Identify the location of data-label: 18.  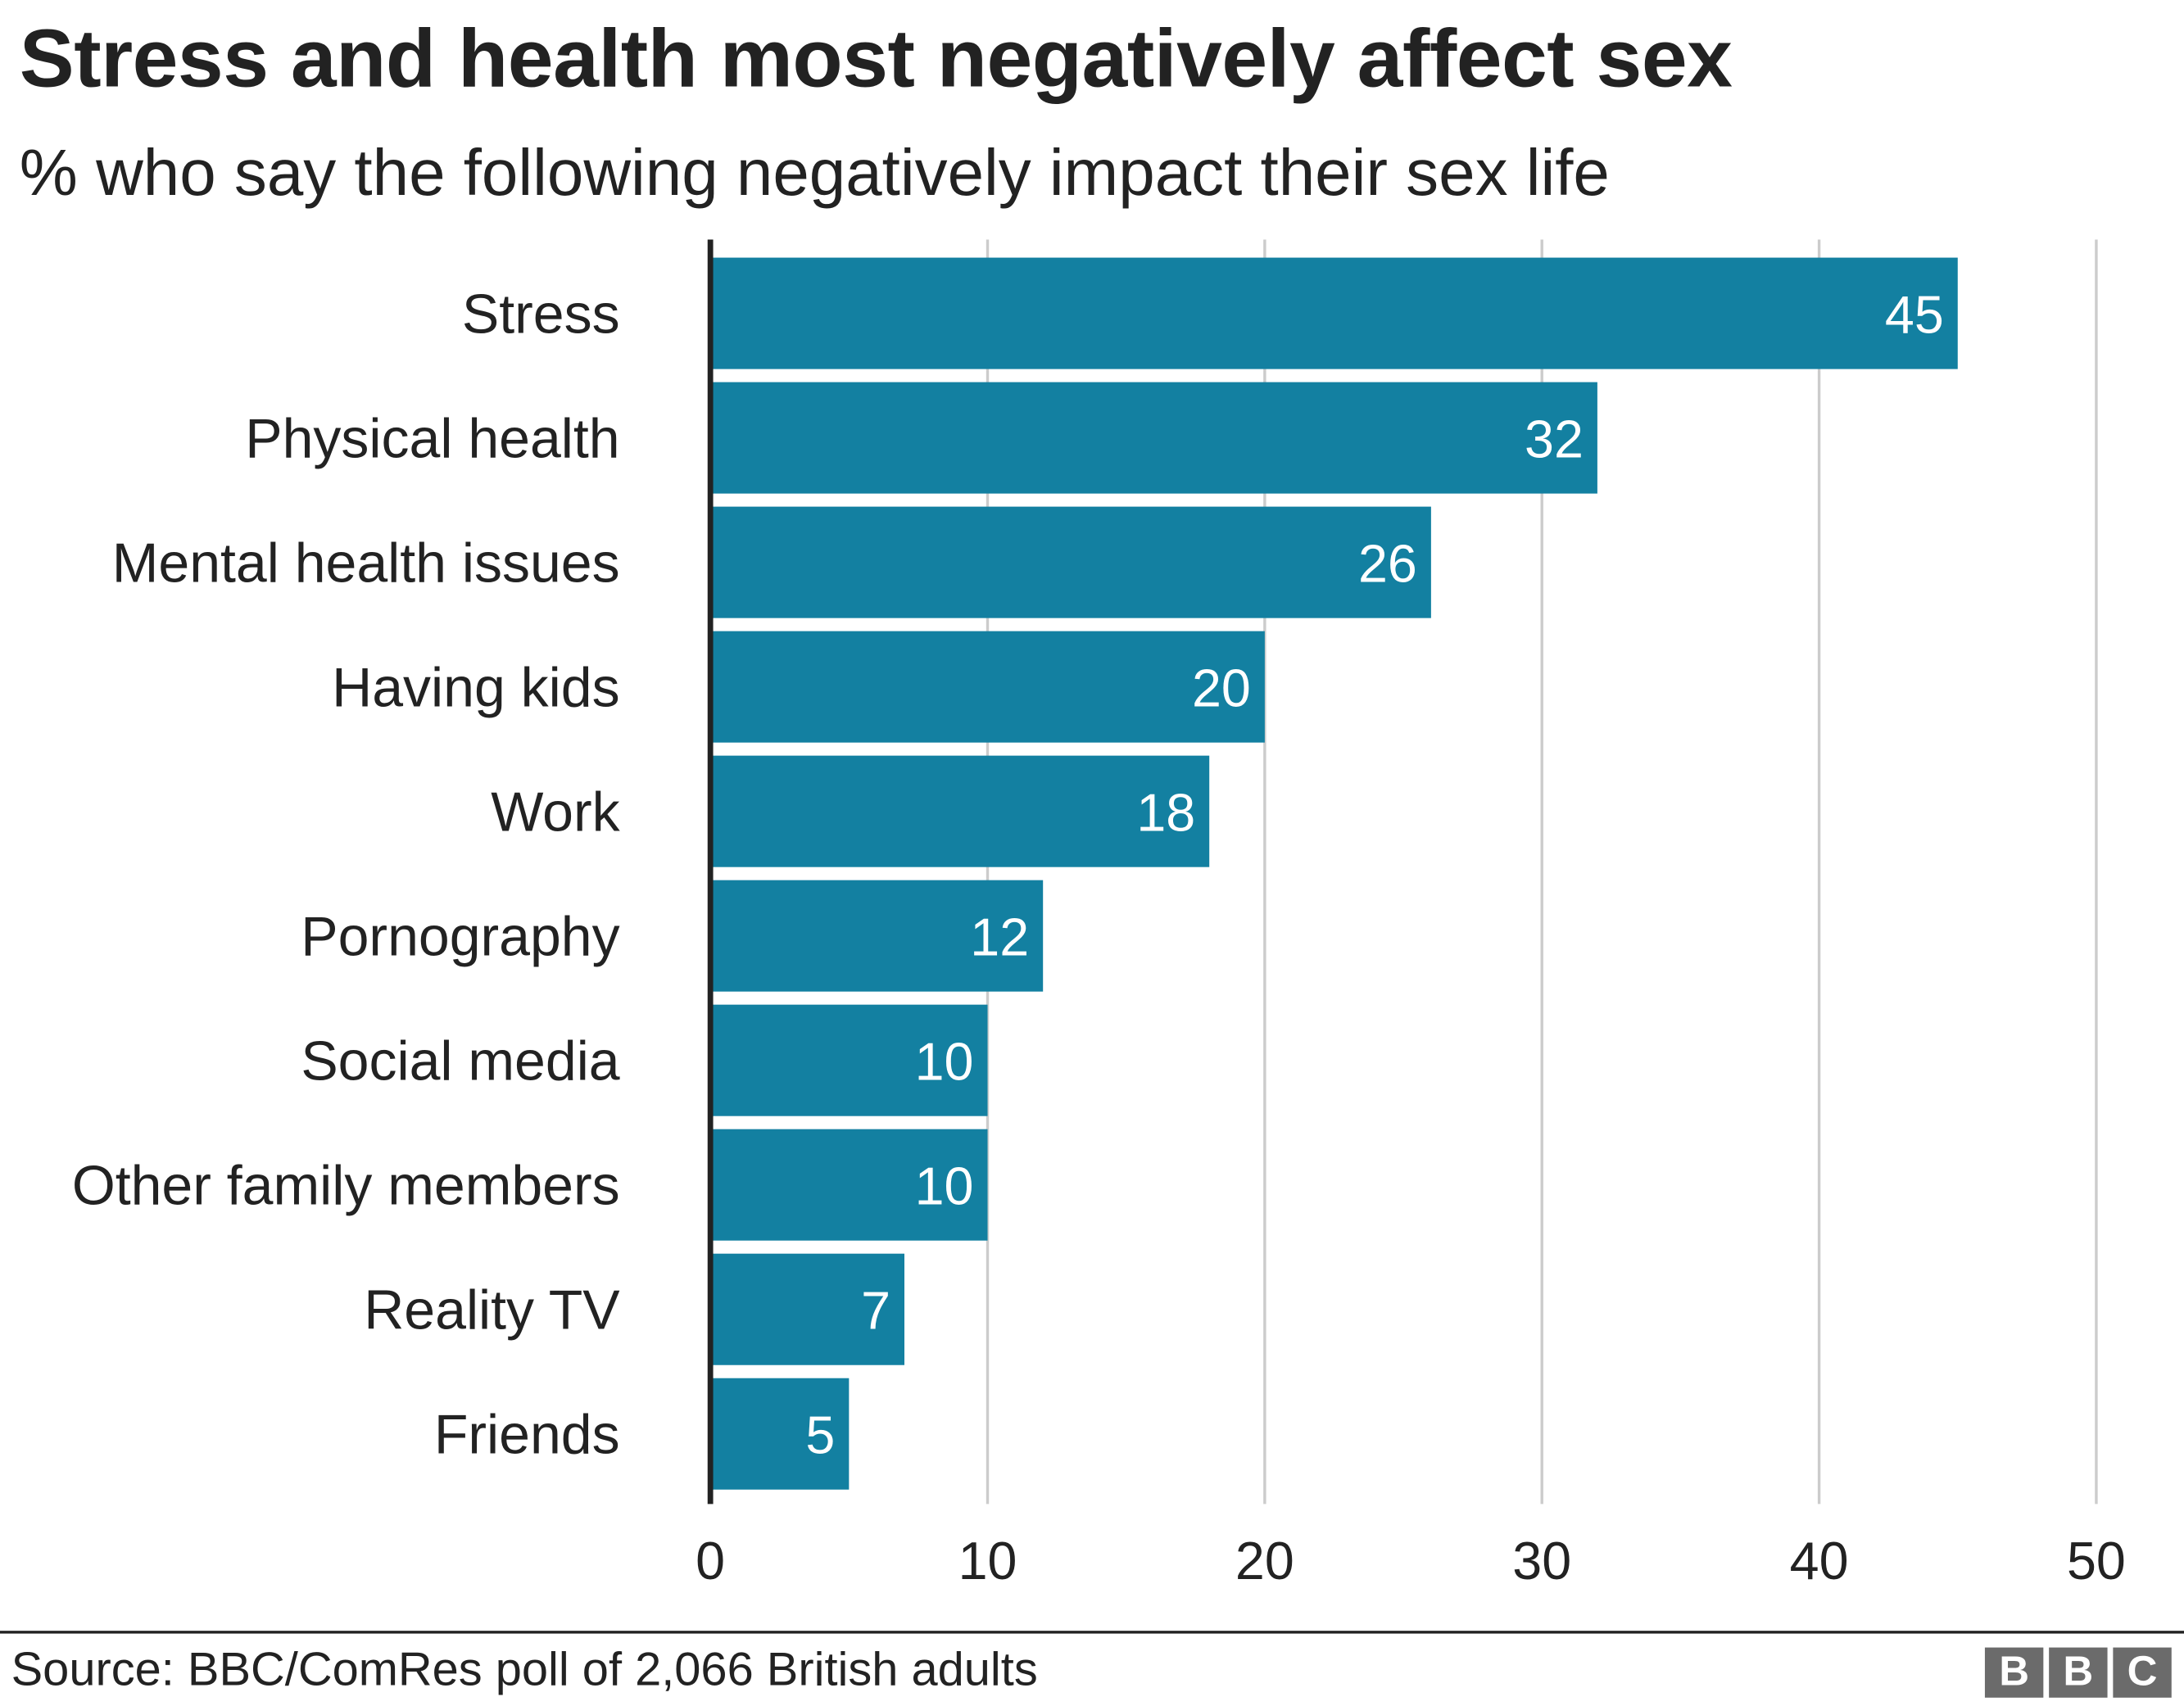
(1165, 812).